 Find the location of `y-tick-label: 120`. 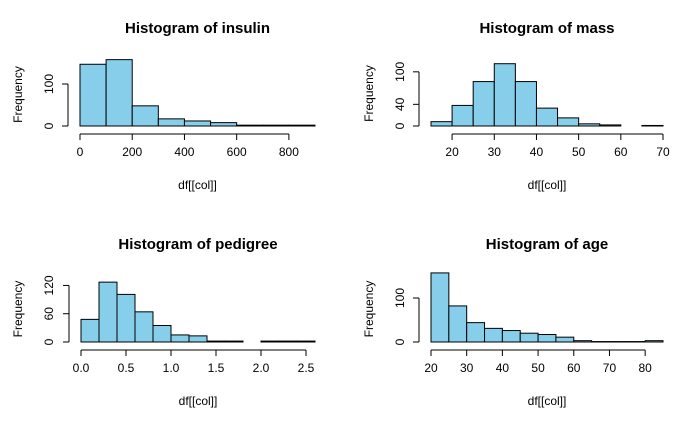

y-tick-label: 120 is located at coordinates (49, 285).